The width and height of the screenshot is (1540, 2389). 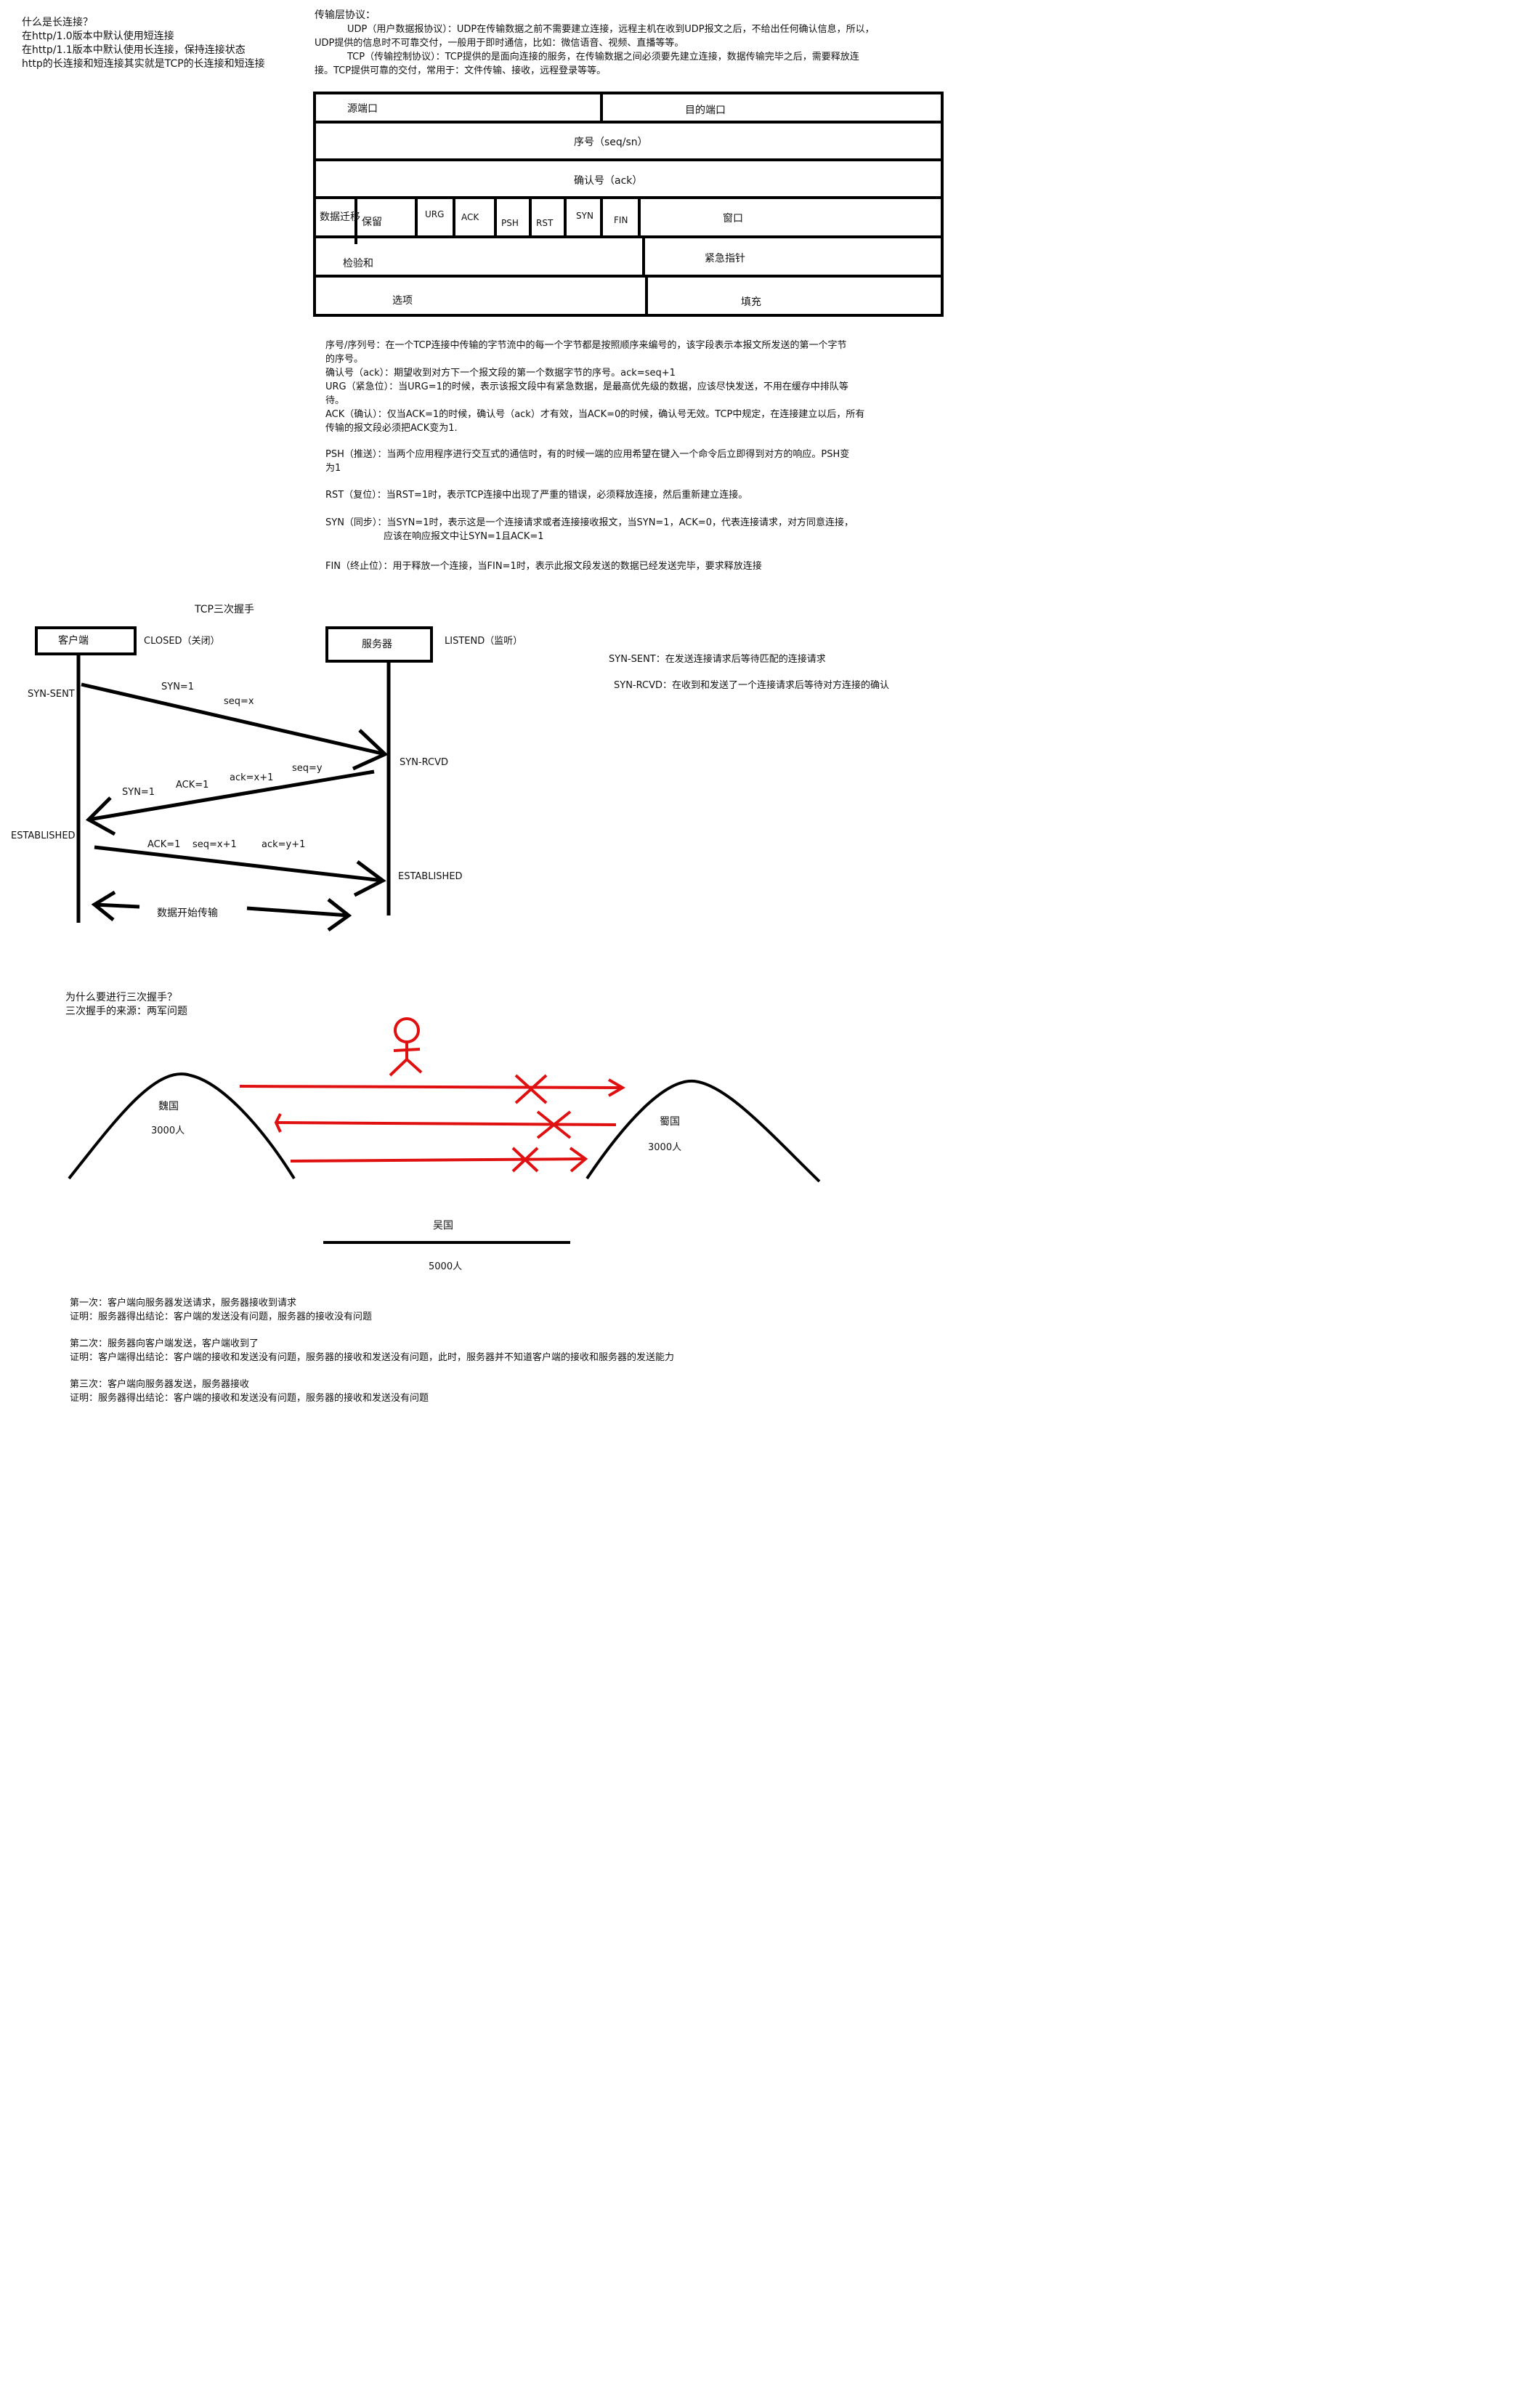 What do you see at coordinates (134, 50) in the screenshot?
I see `long-connection-line-2: 在http/1.1版本中默认使用长连接，保持连接状态` at bounding box center [134, 50].